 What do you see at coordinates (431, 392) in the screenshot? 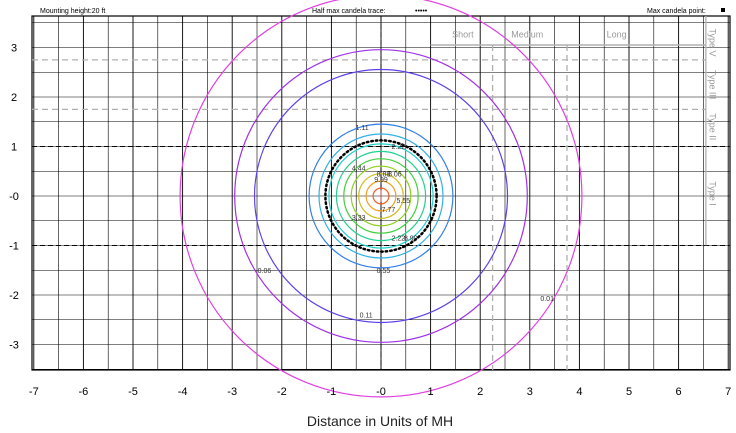
I see `x-tick-label: 1` at bounding box center [431, 392].